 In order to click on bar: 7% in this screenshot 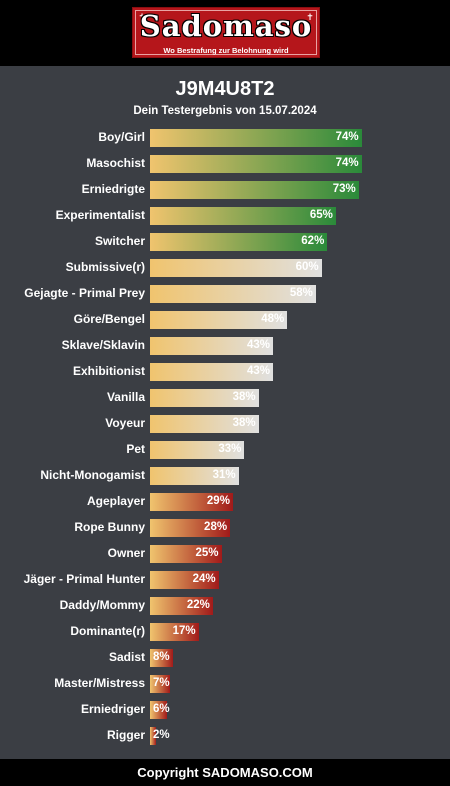, I will do `click(160, 684)`.